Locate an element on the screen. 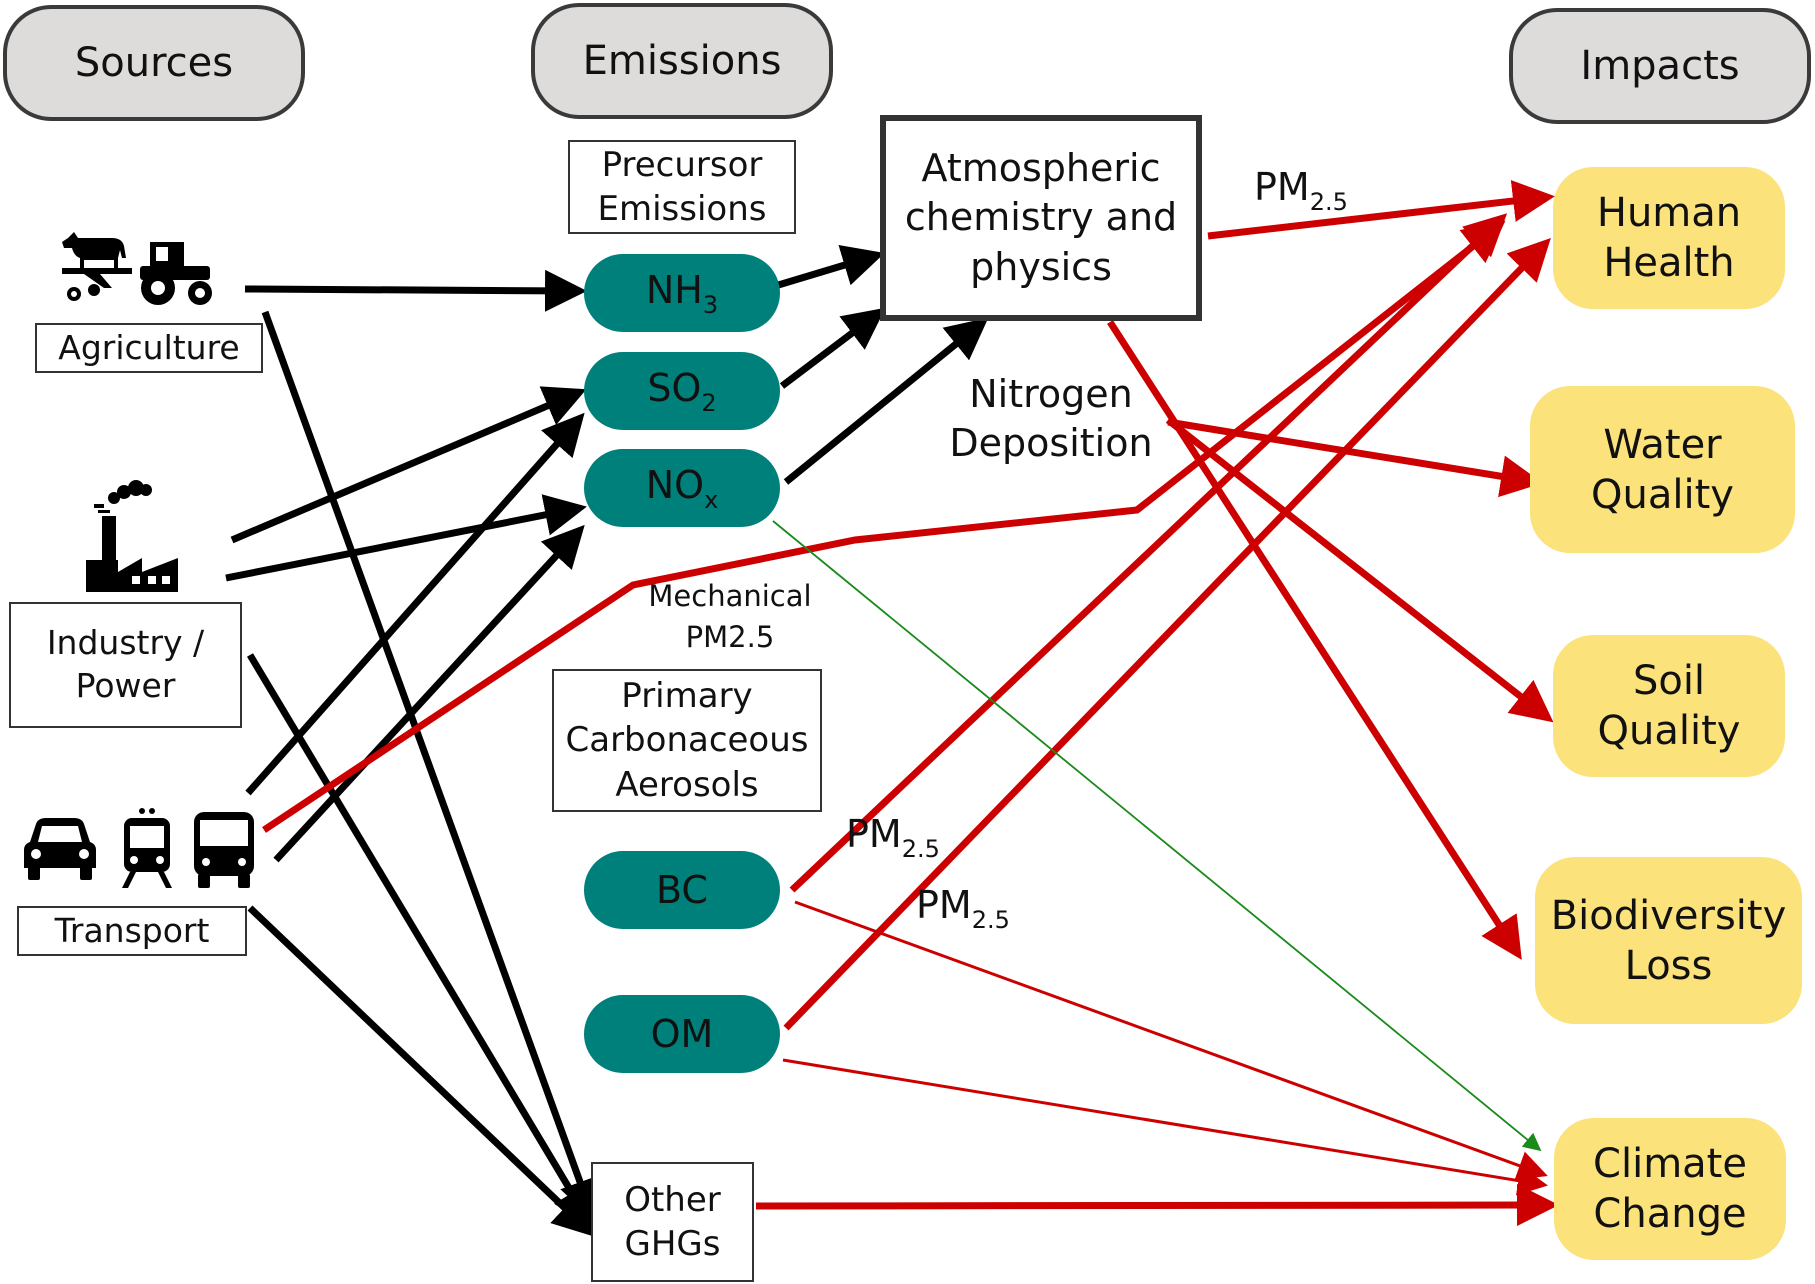  so2-base: SO is located at coordinates (674, 387).